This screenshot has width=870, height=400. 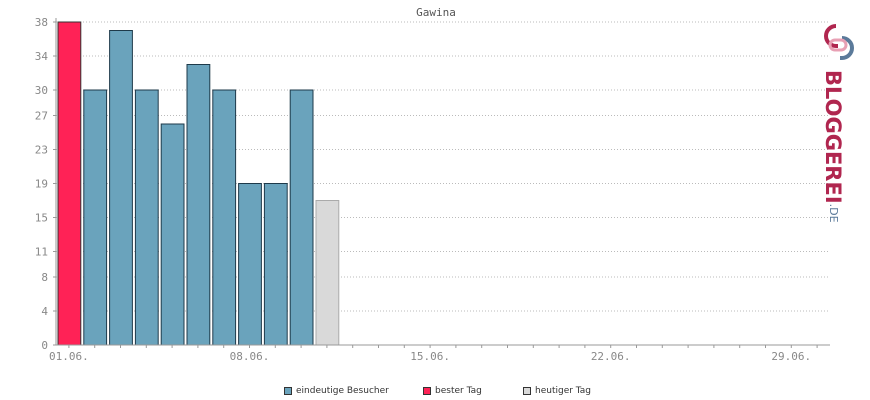 I want to click on x-axis-ticks: 01.06. 08.06. 15.06. 22.06. 29.06., so click(x=433, y=354).